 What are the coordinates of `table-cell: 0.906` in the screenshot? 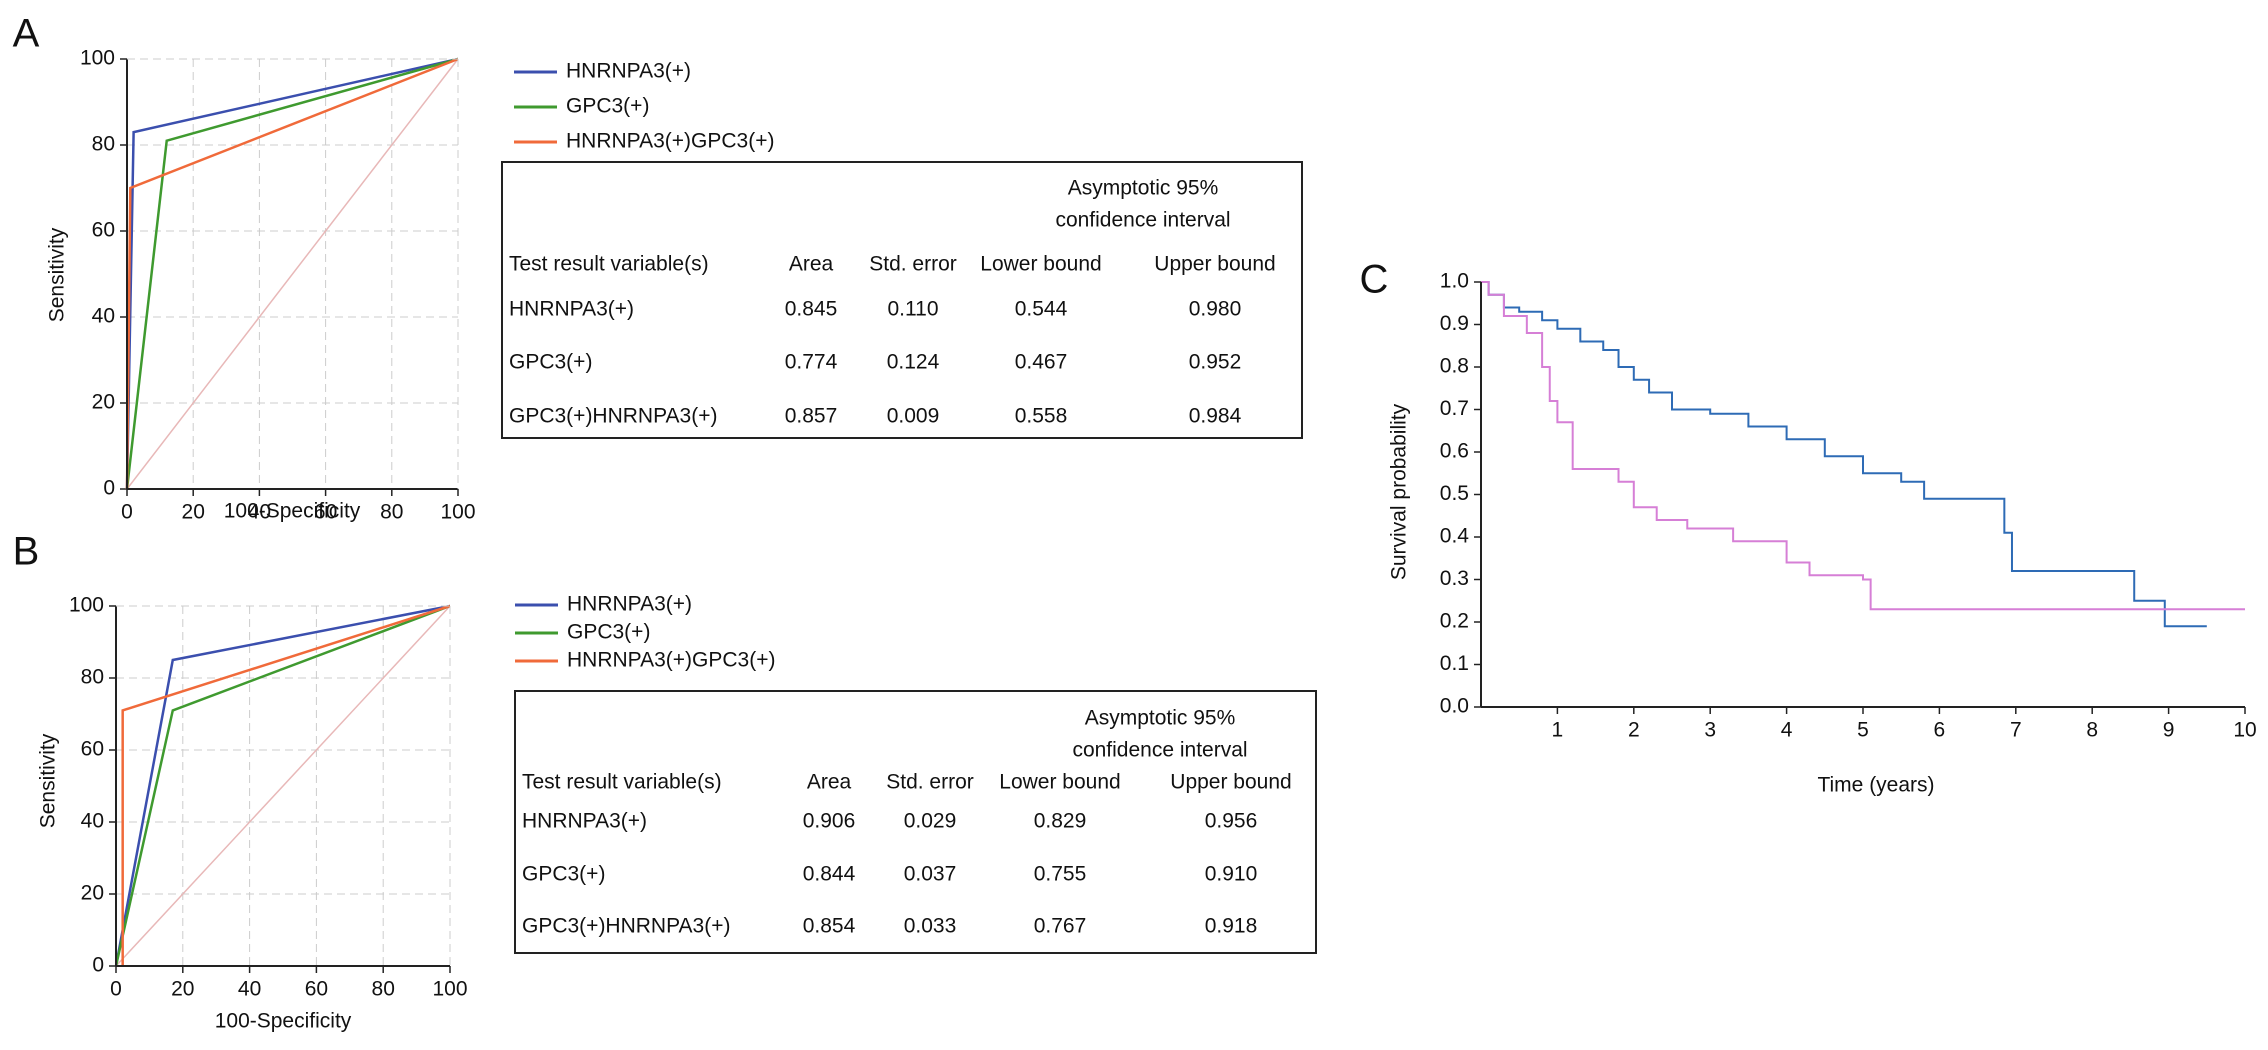 It's located at (829, 821).